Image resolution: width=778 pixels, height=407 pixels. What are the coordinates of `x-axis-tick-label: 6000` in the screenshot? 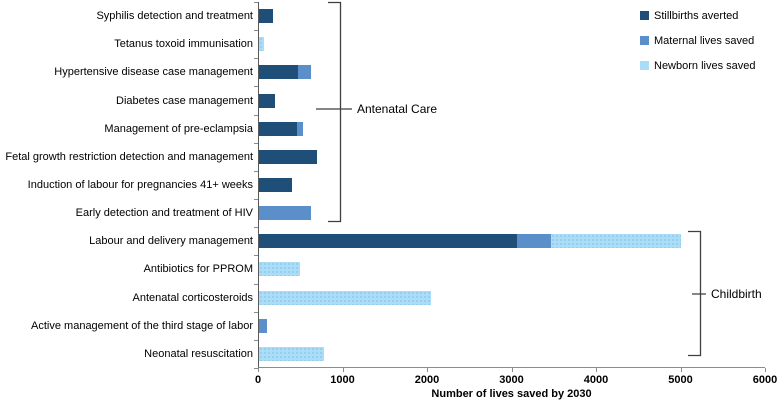 It's located at (765, 380).